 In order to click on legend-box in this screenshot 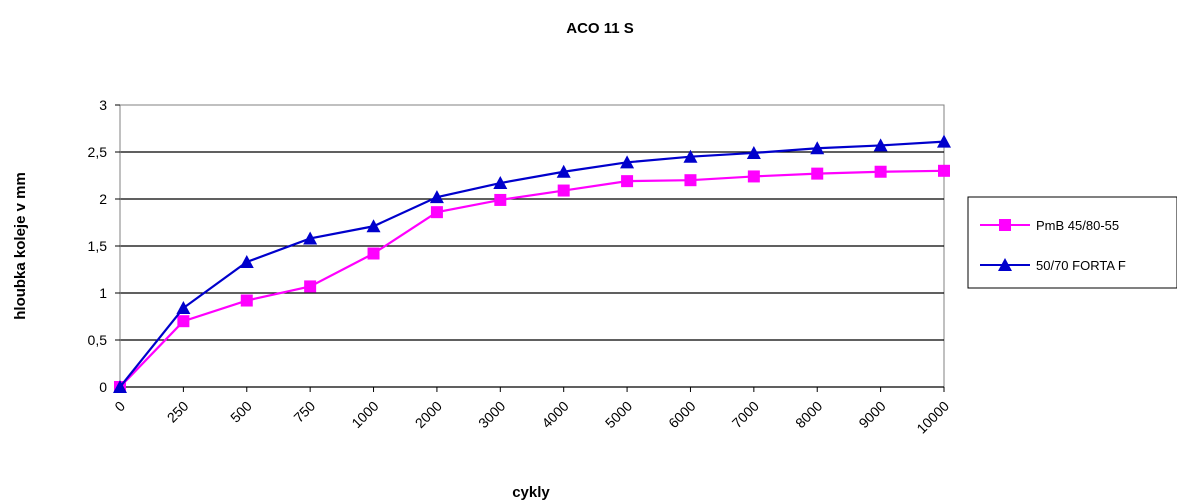, I will do `click(1072, 242)`.